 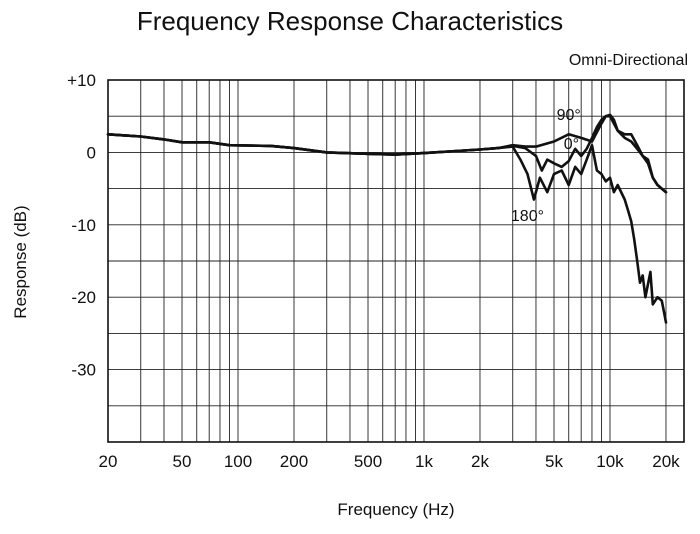 What do you see at coordinates (368, 461) in the screenshot?
I see `x-tick-label: 500` at bounding box center [368, 461].